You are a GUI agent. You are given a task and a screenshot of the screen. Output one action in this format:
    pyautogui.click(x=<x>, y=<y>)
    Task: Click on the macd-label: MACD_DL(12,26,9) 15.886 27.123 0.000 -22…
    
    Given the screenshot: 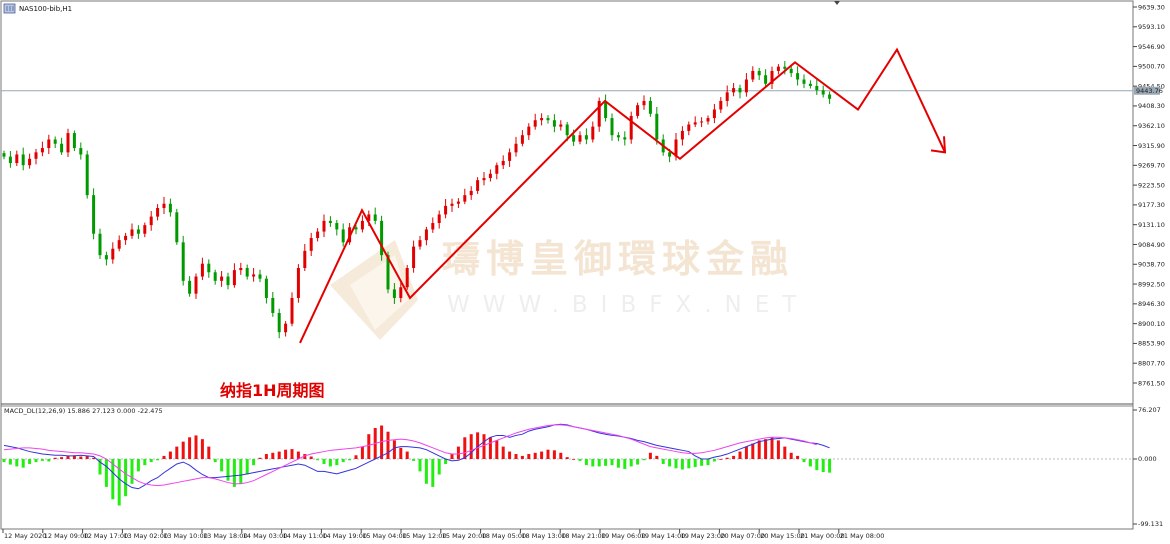 What is the action you would take?
    pyautogui.click(x=83, y=411)
    